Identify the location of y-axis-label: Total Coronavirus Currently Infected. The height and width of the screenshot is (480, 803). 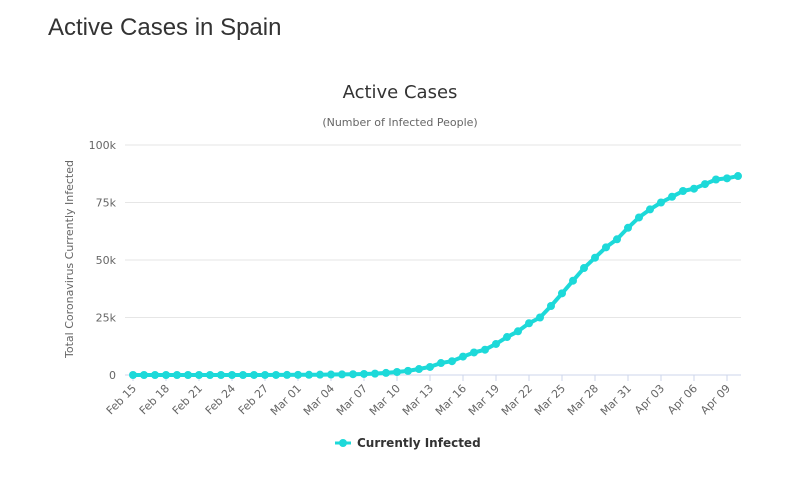
(69, 259).